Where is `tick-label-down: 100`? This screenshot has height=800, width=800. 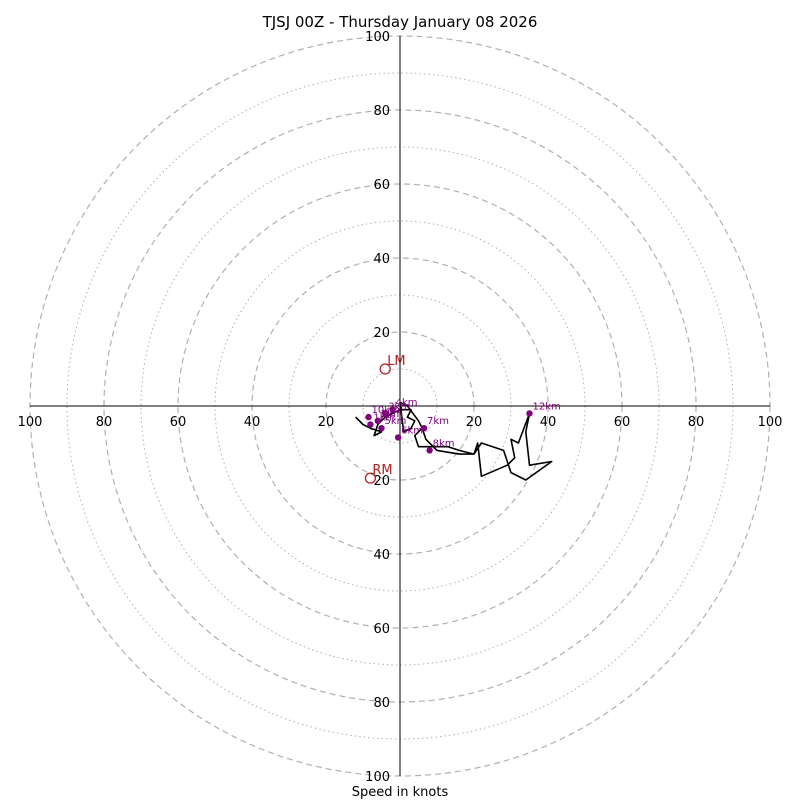 tick-label-down: 100 is located at coordinates (377, 777).